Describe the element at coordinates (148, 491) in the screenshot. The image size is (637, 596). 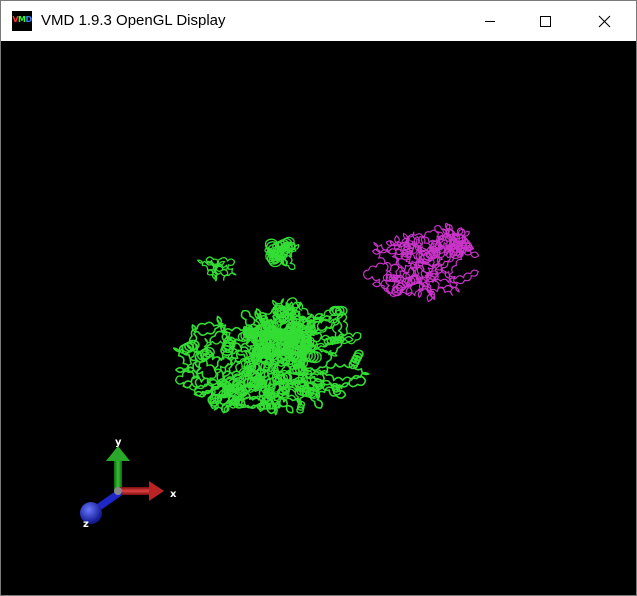
I see `x-axis-arrow: x` at that location.